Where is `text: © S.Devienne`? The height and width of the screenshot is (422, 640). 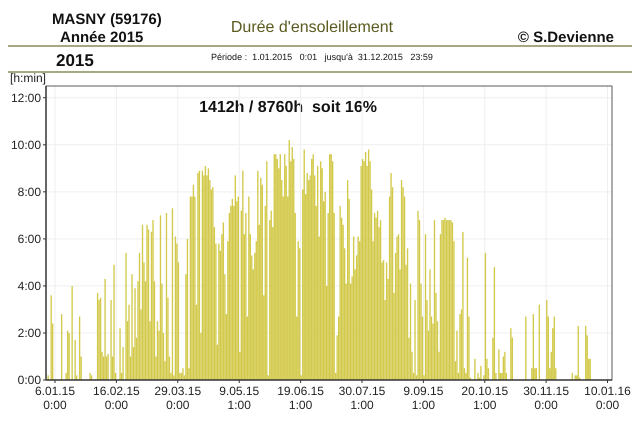
text: © S.Devienne is located at coordinates (566, 37).